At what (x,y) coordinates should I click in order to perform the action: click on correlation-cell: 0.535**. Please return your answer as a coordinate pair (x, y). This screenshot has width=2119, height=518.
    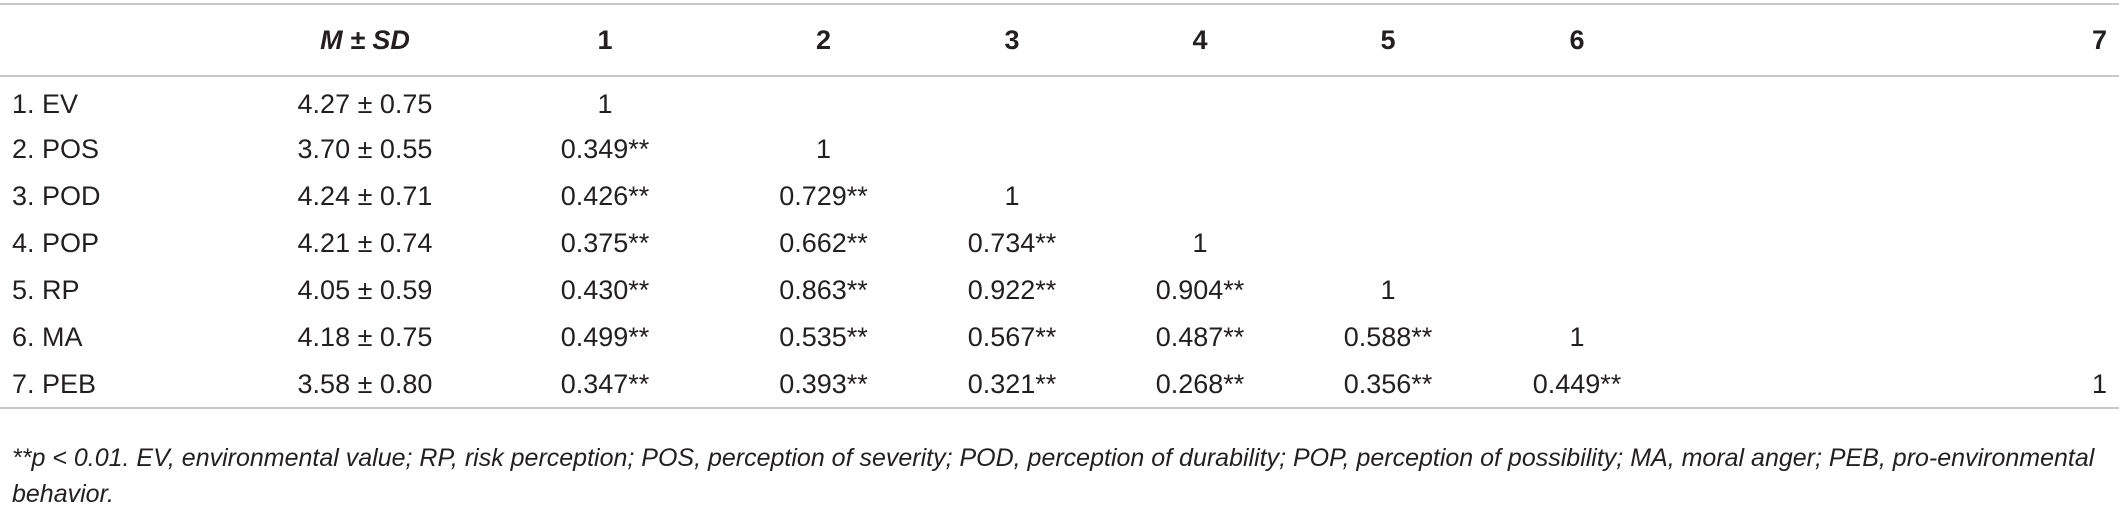
    Looking at the image, I should click on (823, 337).